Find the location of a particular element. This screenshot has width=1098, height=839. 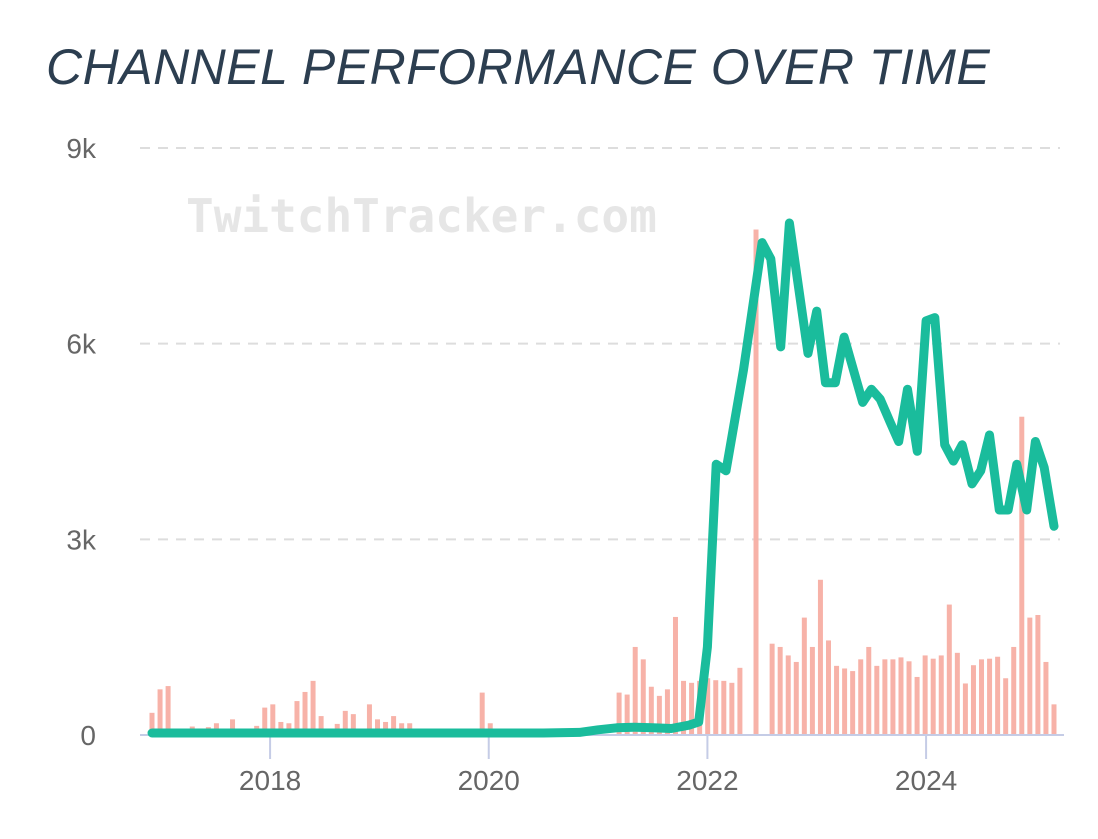

chart-title: CHANNEL PERFORMANCE OVER TIME is located at coordinates (518, 67).